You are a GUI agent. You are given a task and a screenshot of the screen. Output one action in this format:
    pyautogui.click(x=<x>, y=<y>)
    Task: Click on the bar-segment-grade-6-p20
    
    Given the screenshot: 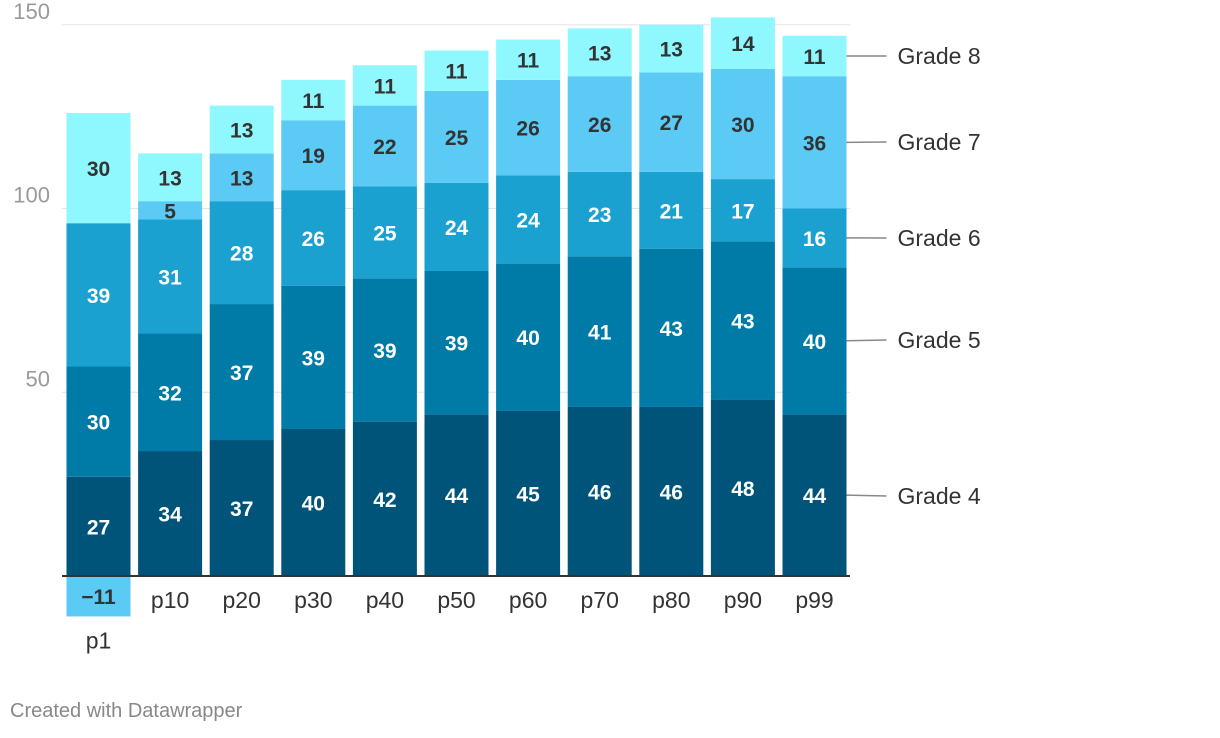 What is the action you would take?
    pyautogui.click(x=241, y=253)
    